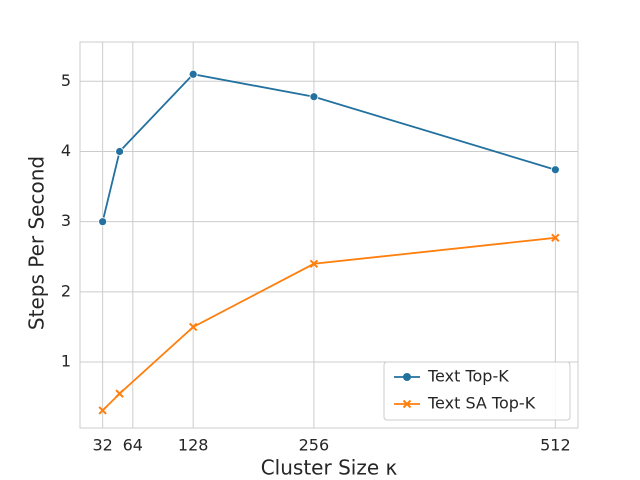 The image size is (640, 480). What do you see at coordinates (468, 376) in the screenshot?
I see `legend-label: Text Top-K` at bounding box center [468, 376].